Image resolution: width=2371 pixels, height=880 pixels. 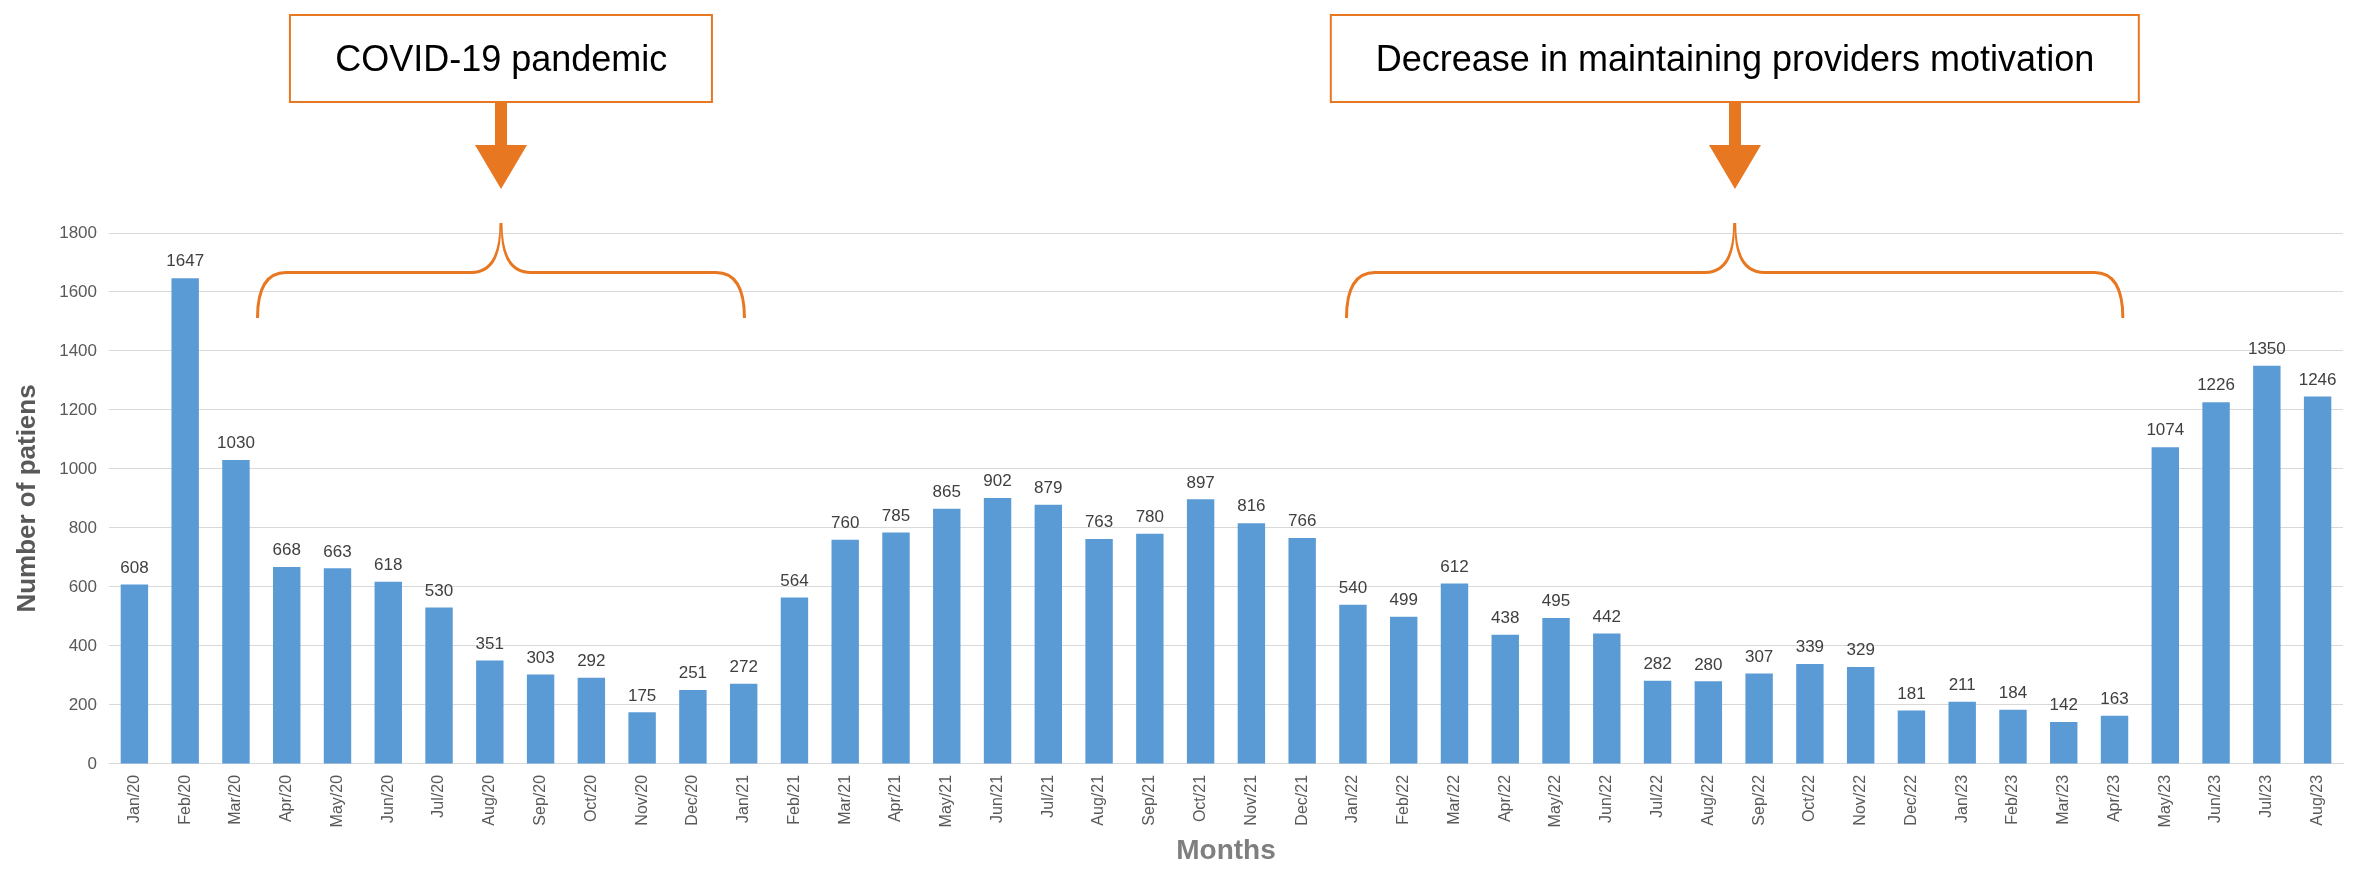 I want to click on x-tick-label: Apr/22, so click(x=1504, y=798).